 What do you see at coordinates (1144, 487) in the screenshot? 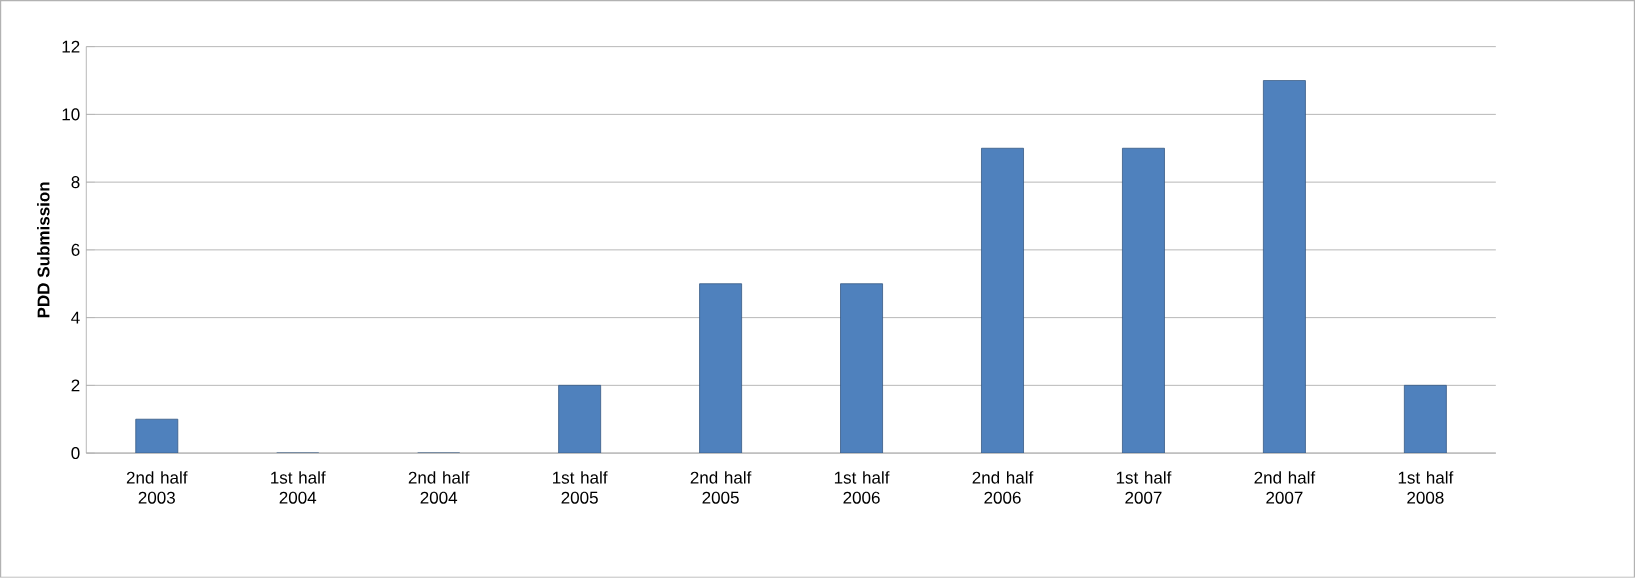
I see `x-tick-label: 1st half 2007` at bounding box center [1144, 487].